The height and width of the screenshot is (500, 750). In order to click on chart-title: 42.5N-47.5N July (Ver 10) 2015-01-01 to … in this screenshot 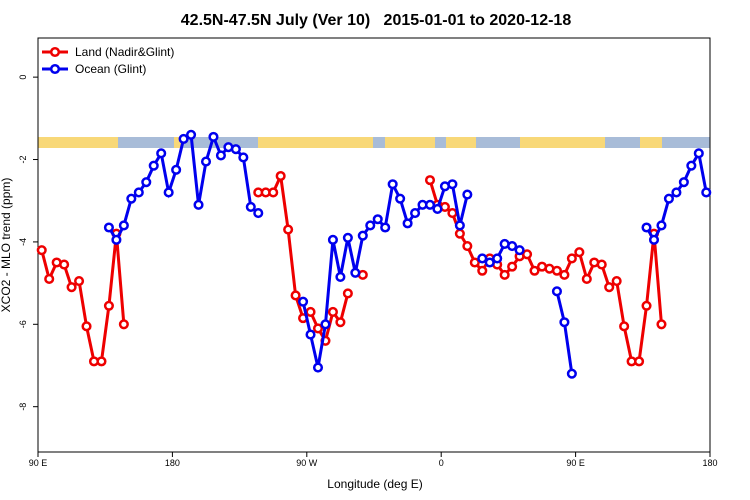, I will do `click(376, 20)`.